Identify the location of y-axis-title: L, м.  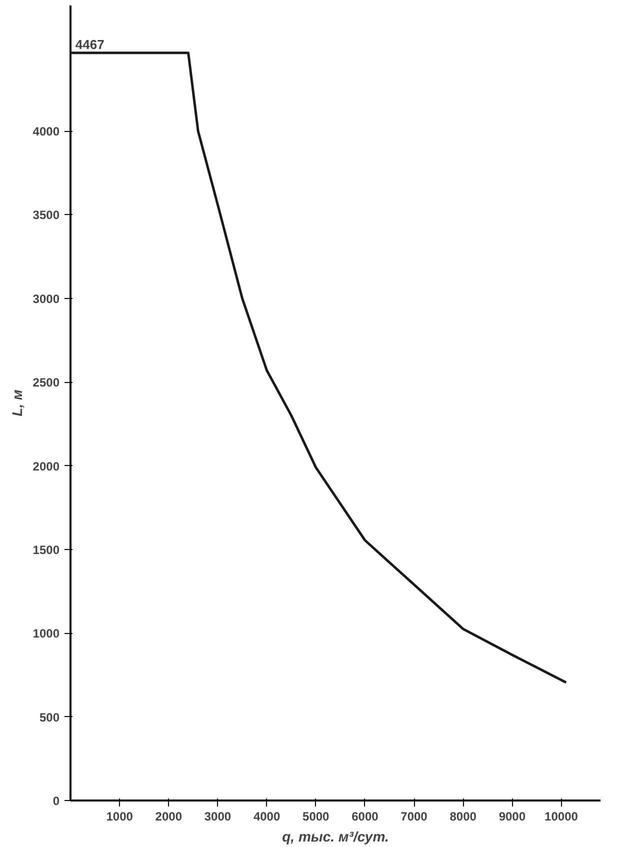
(16, 402).